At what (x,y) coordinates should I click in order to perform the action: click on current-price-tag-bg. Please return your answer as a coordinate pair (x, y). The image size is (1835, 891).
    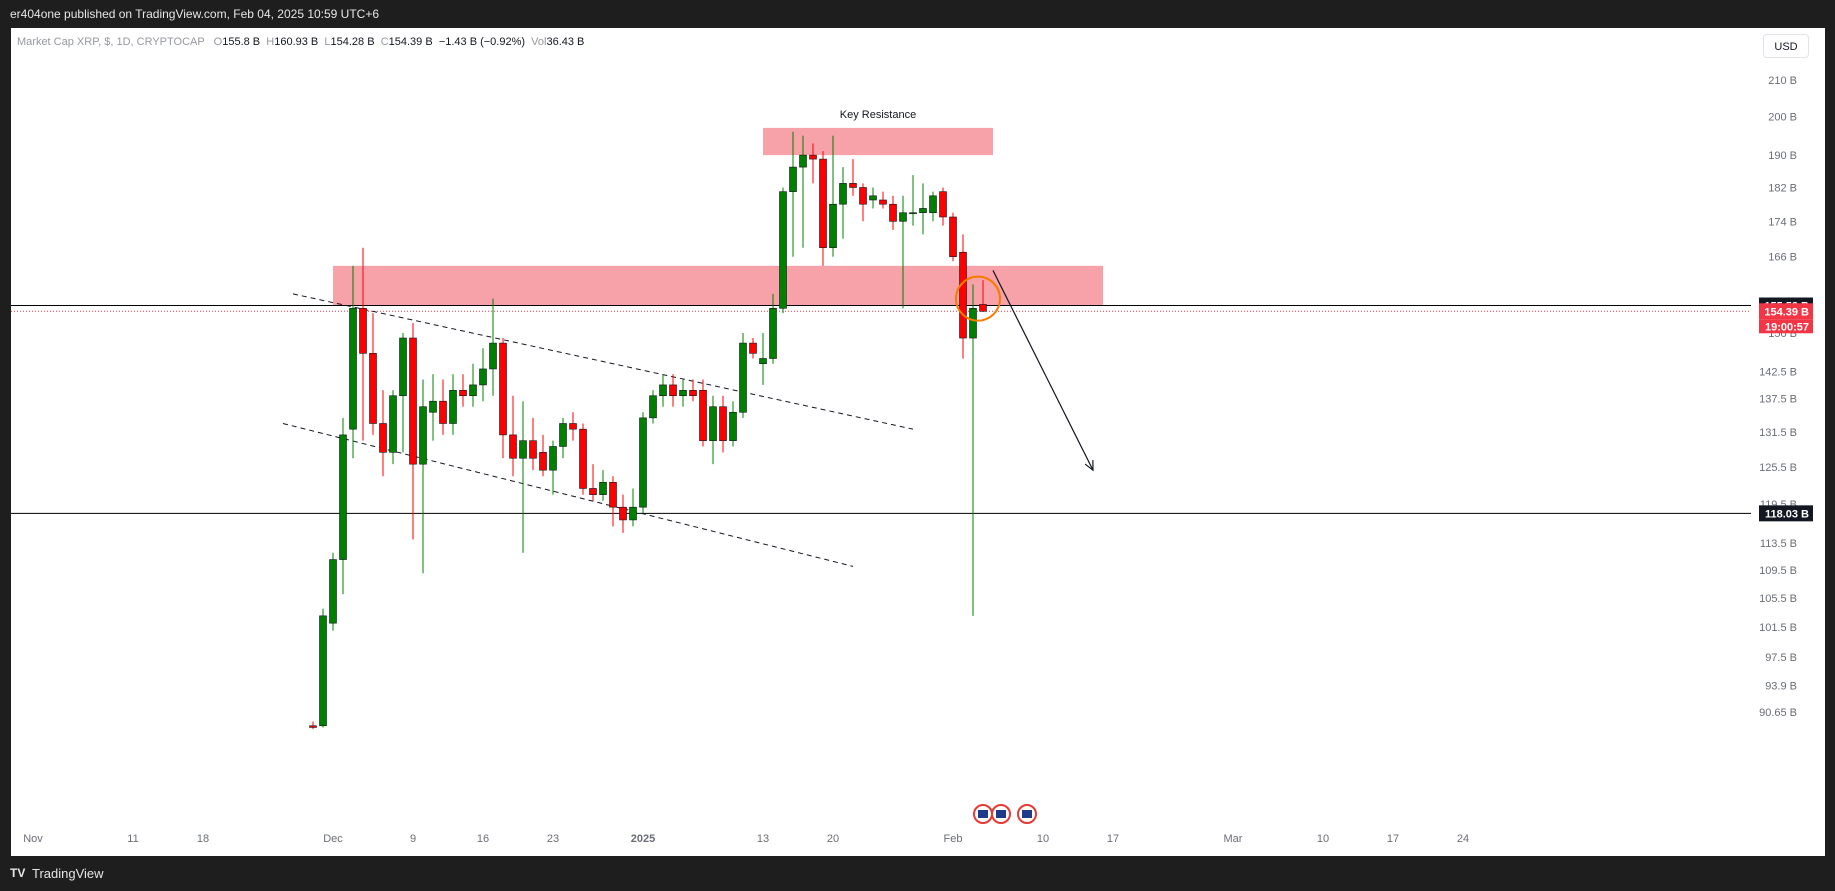
    Looking at the image, I should click on (1786, 311).